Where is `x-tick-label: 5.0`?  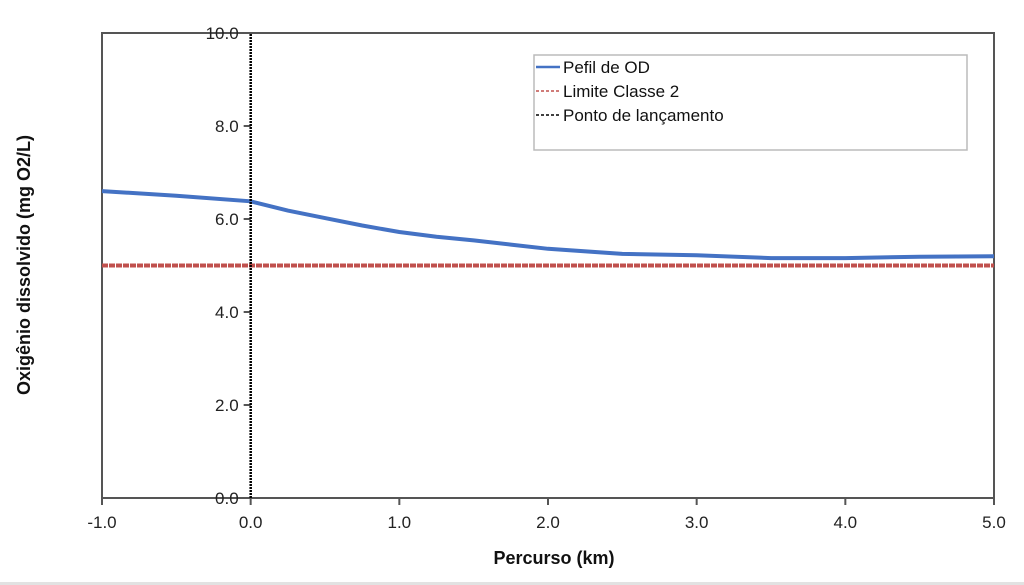 x-tick-label: 5.0 is located at coordinates (994, 522).